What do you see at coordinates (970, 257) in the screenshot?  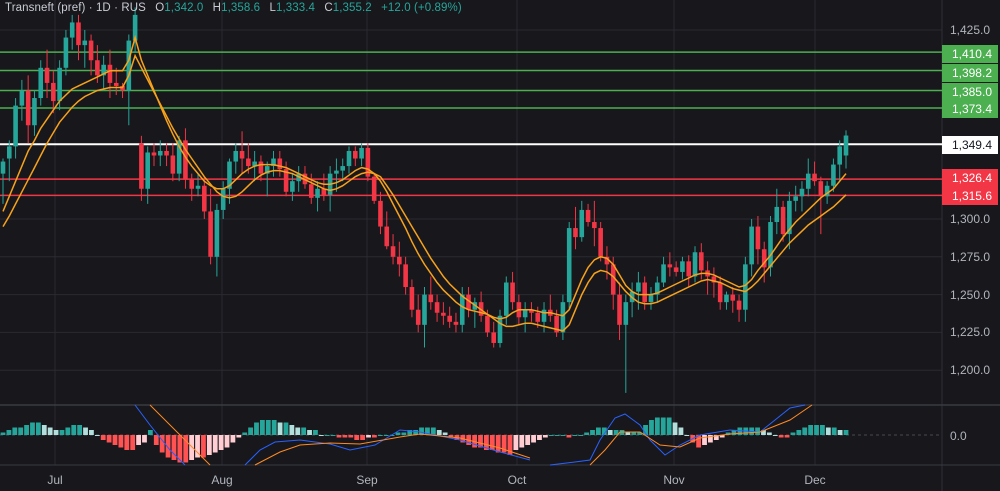 I see `price-tick: 1,275.0` at bounding box center [970, 257].